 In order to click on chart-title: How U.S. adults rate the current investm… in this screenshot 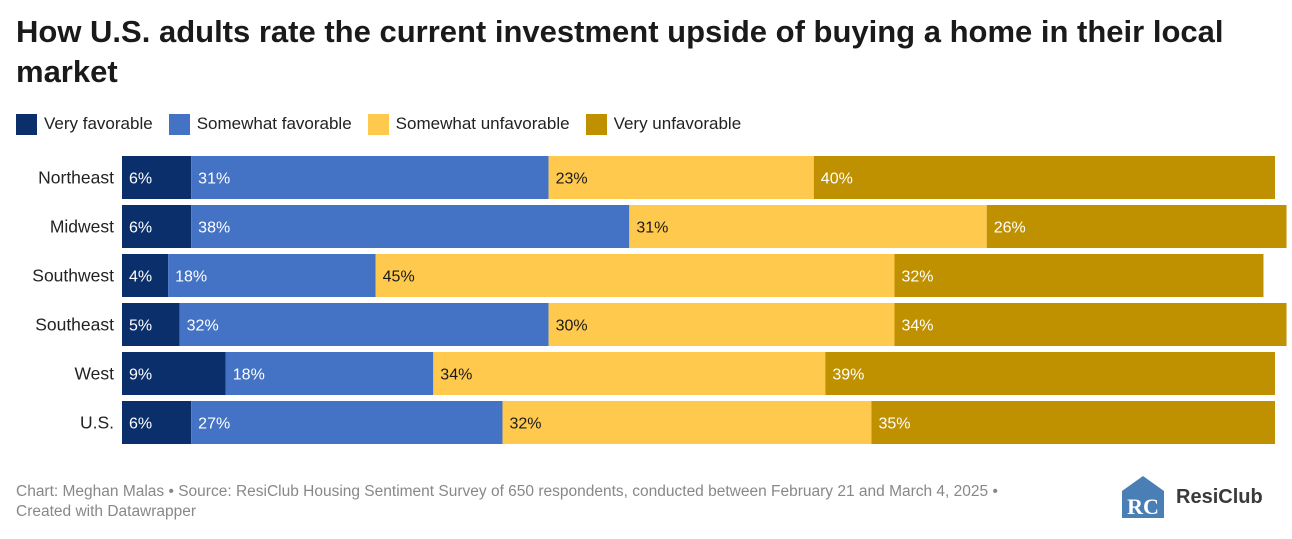, I will do `click(620, 51)`.